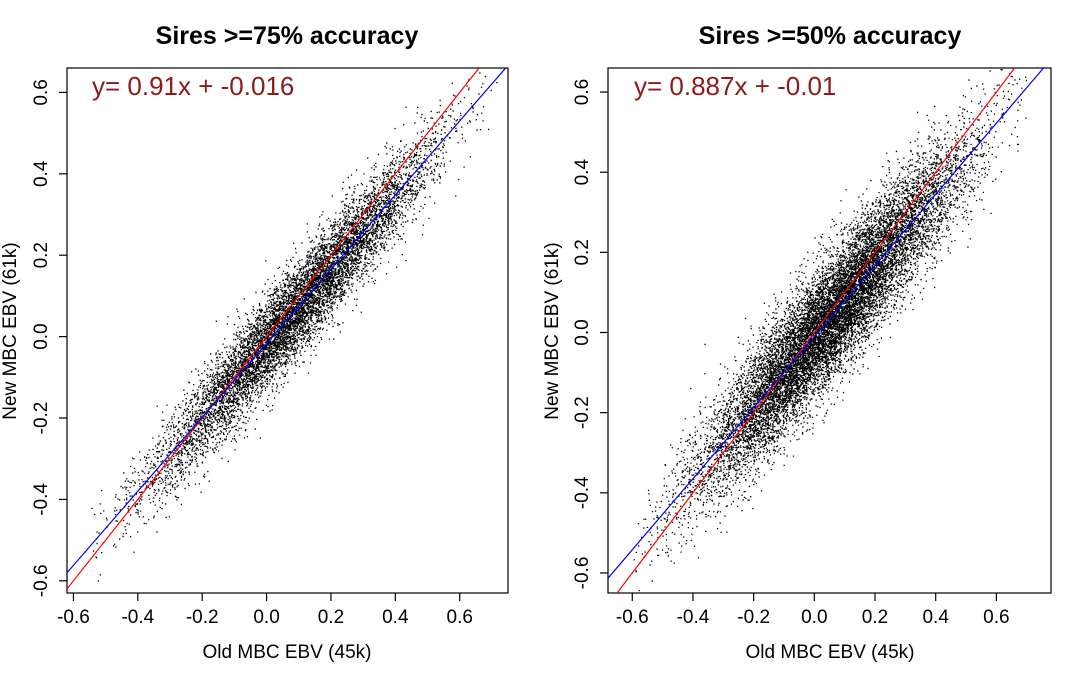  What do you see at coordinates (735, 86) in the screenshot?
I see `regression-equation: y= 0.887x + -0.01` at bounding box center [735, 86].